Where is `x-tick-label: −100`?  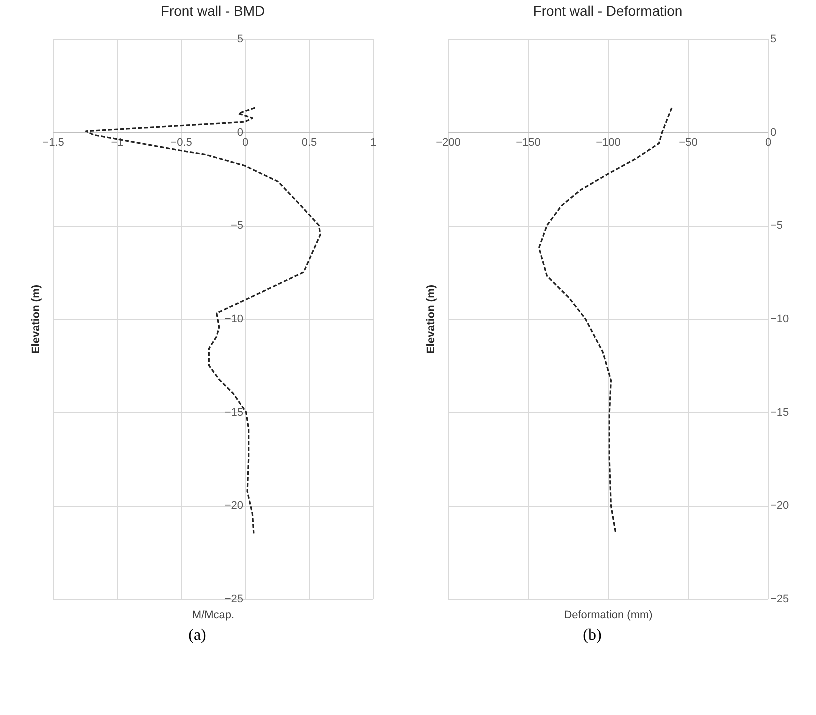
x-tick-label: −100 is located at coordinates (608, 142).